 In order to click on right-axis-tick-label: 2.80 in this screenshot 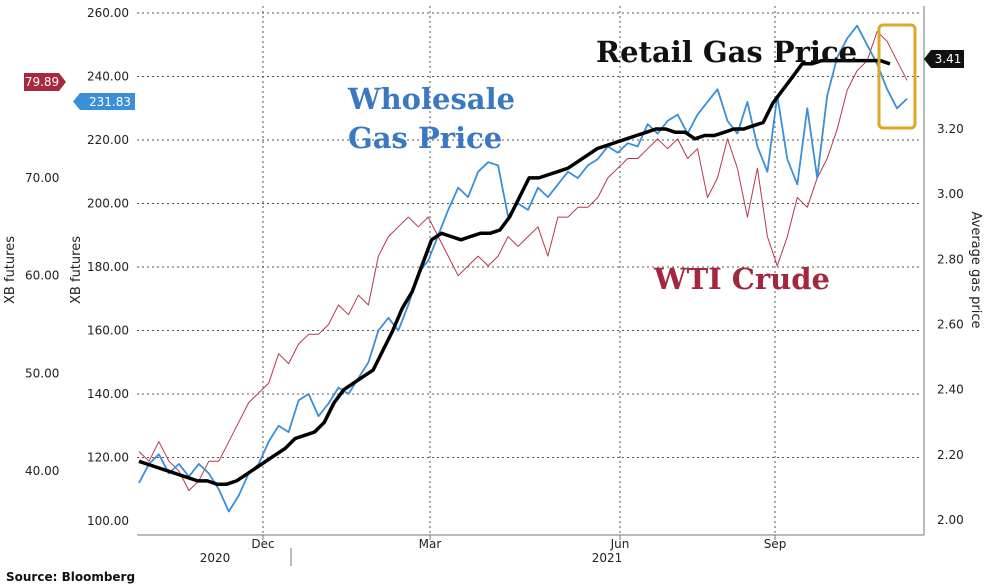, I will do `click(950, 259)`.